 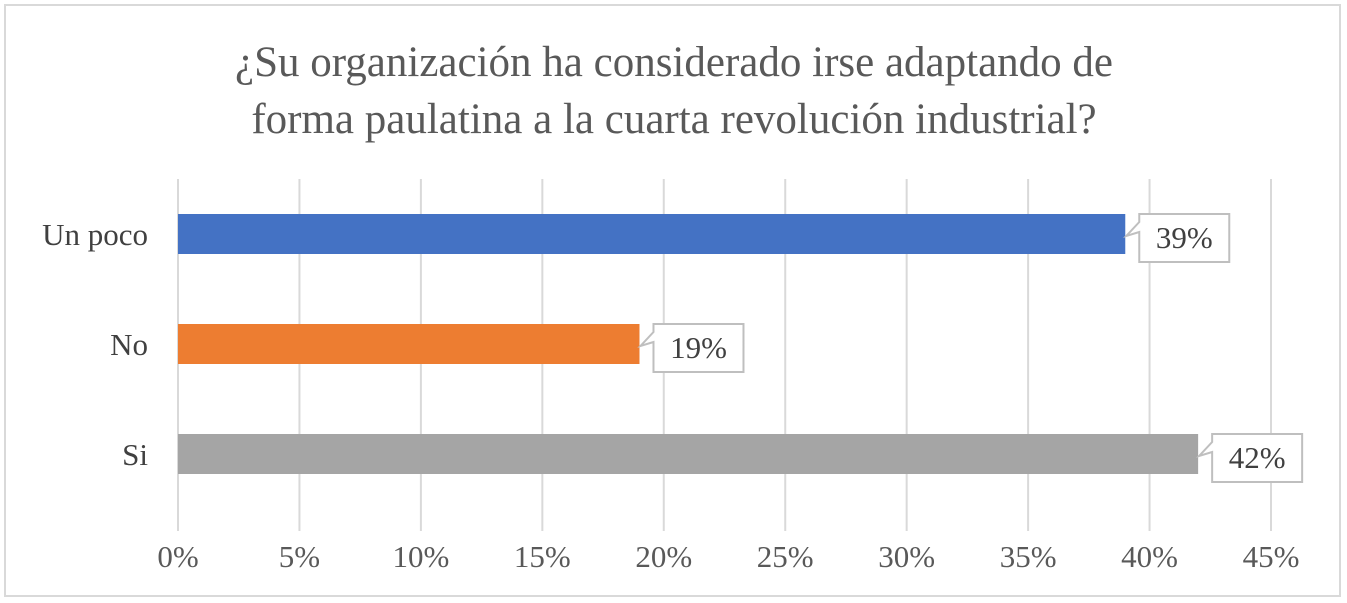 I want to click on x-tick-label: 0%, so click(x=177, y=556).